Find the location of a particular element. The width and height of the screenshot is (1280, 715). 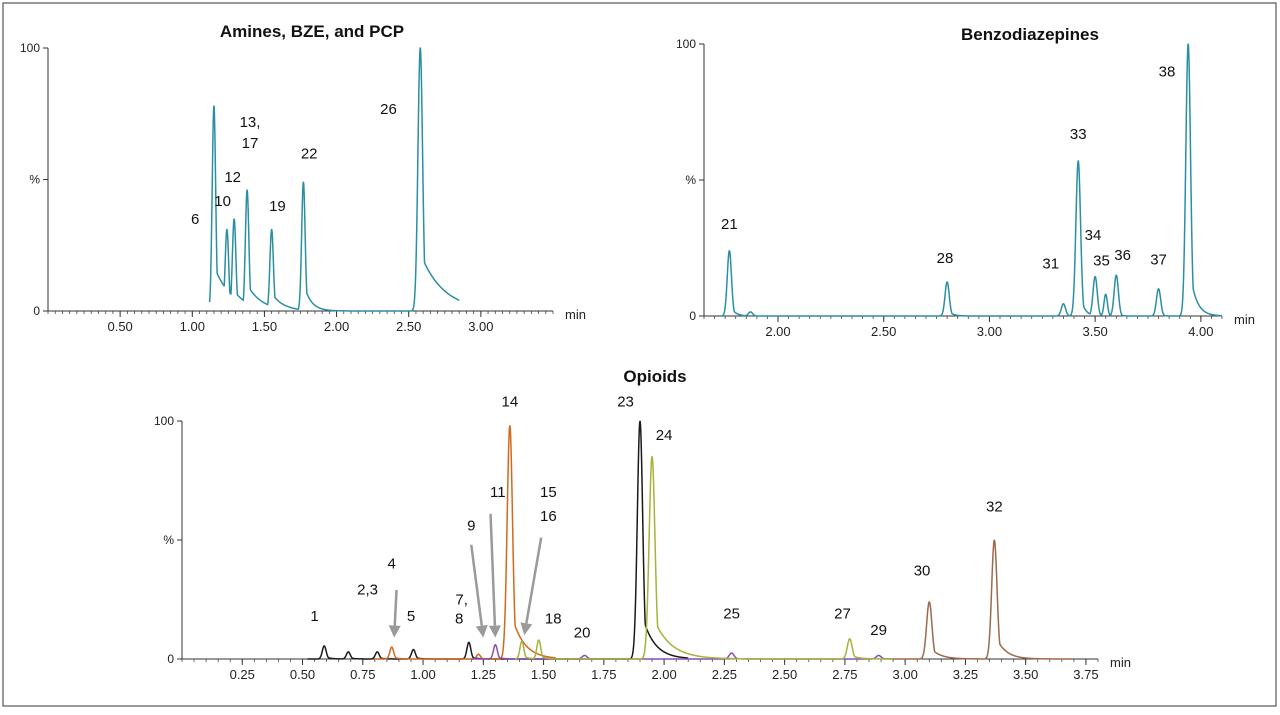

x-tick-label: 0.25 is located at coordinates (242, 674).